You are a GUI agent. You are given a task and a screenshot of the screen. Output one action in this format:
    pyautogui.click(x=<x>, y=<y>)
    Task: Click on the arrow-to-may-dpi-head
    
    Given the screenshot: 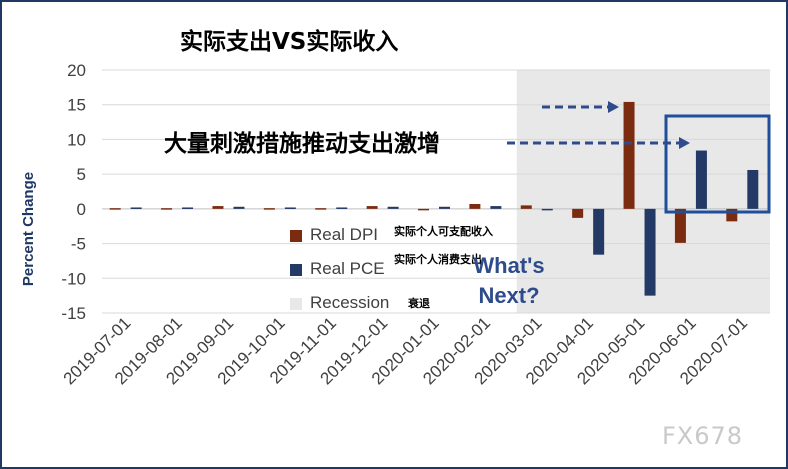 What is the action you would take?
    pyautogui.click(x=613, y=107)
    